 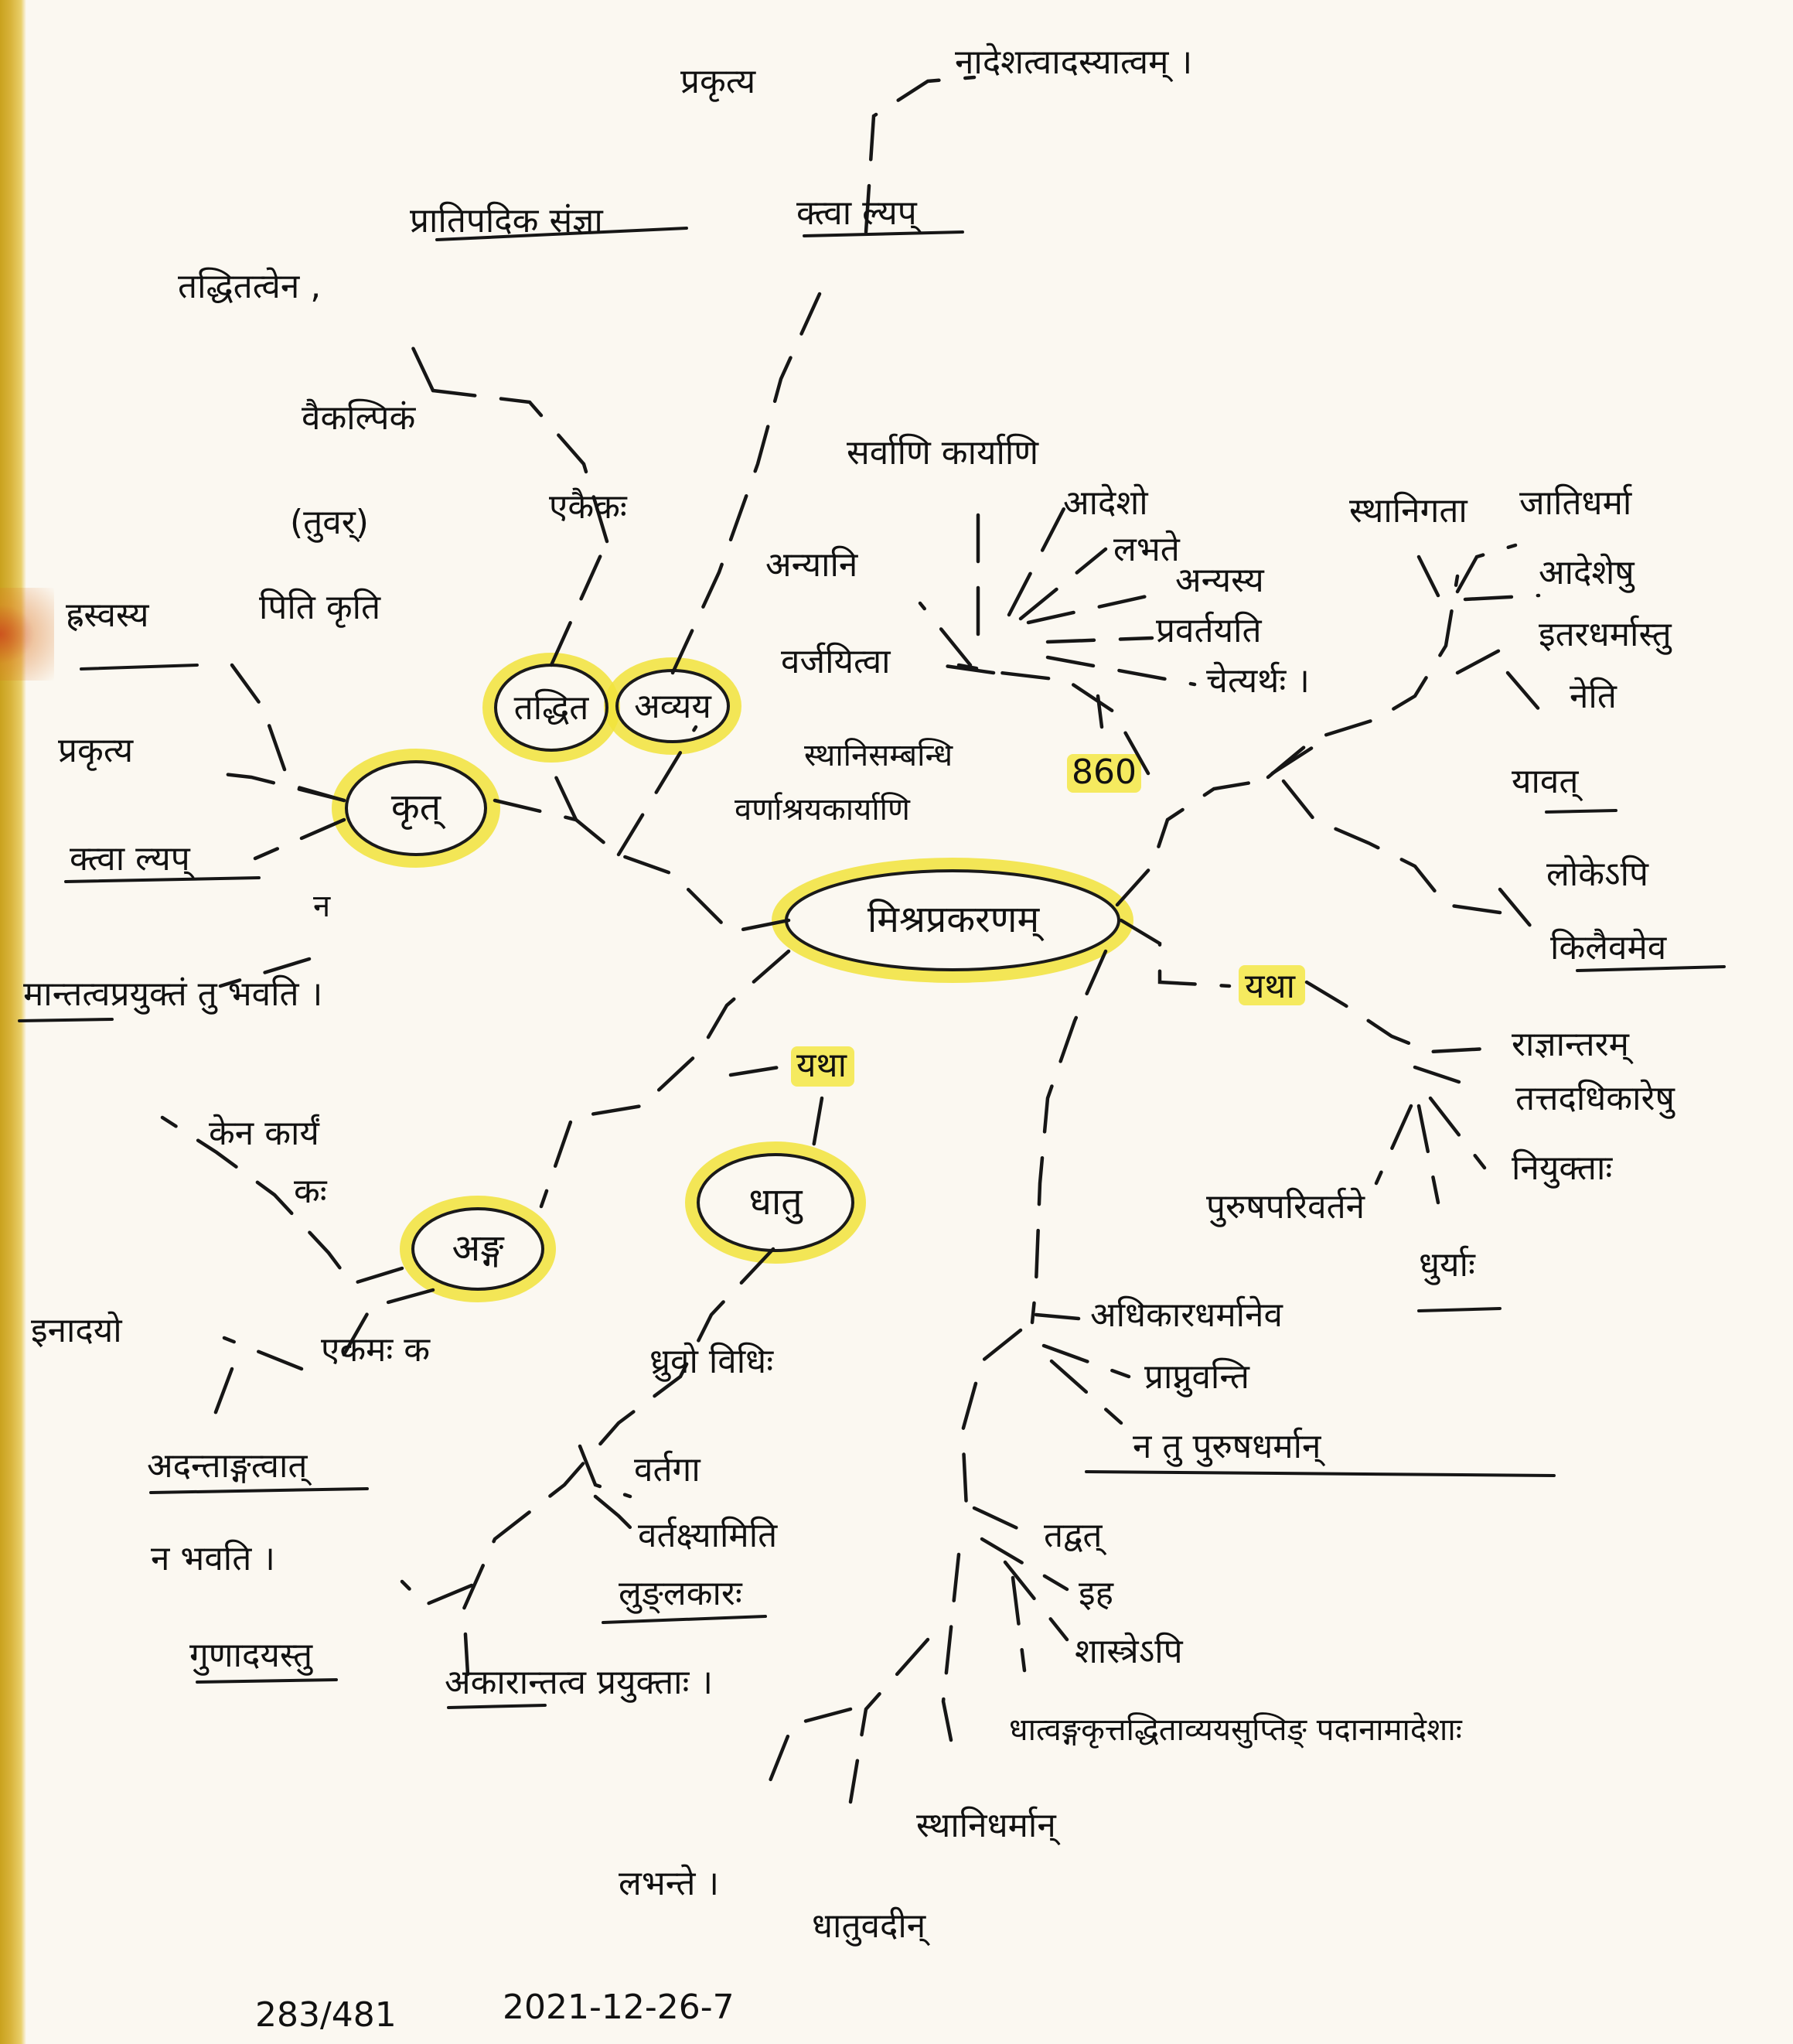 I want to click on branch-anga-kena, so click(x=282, y=1200).